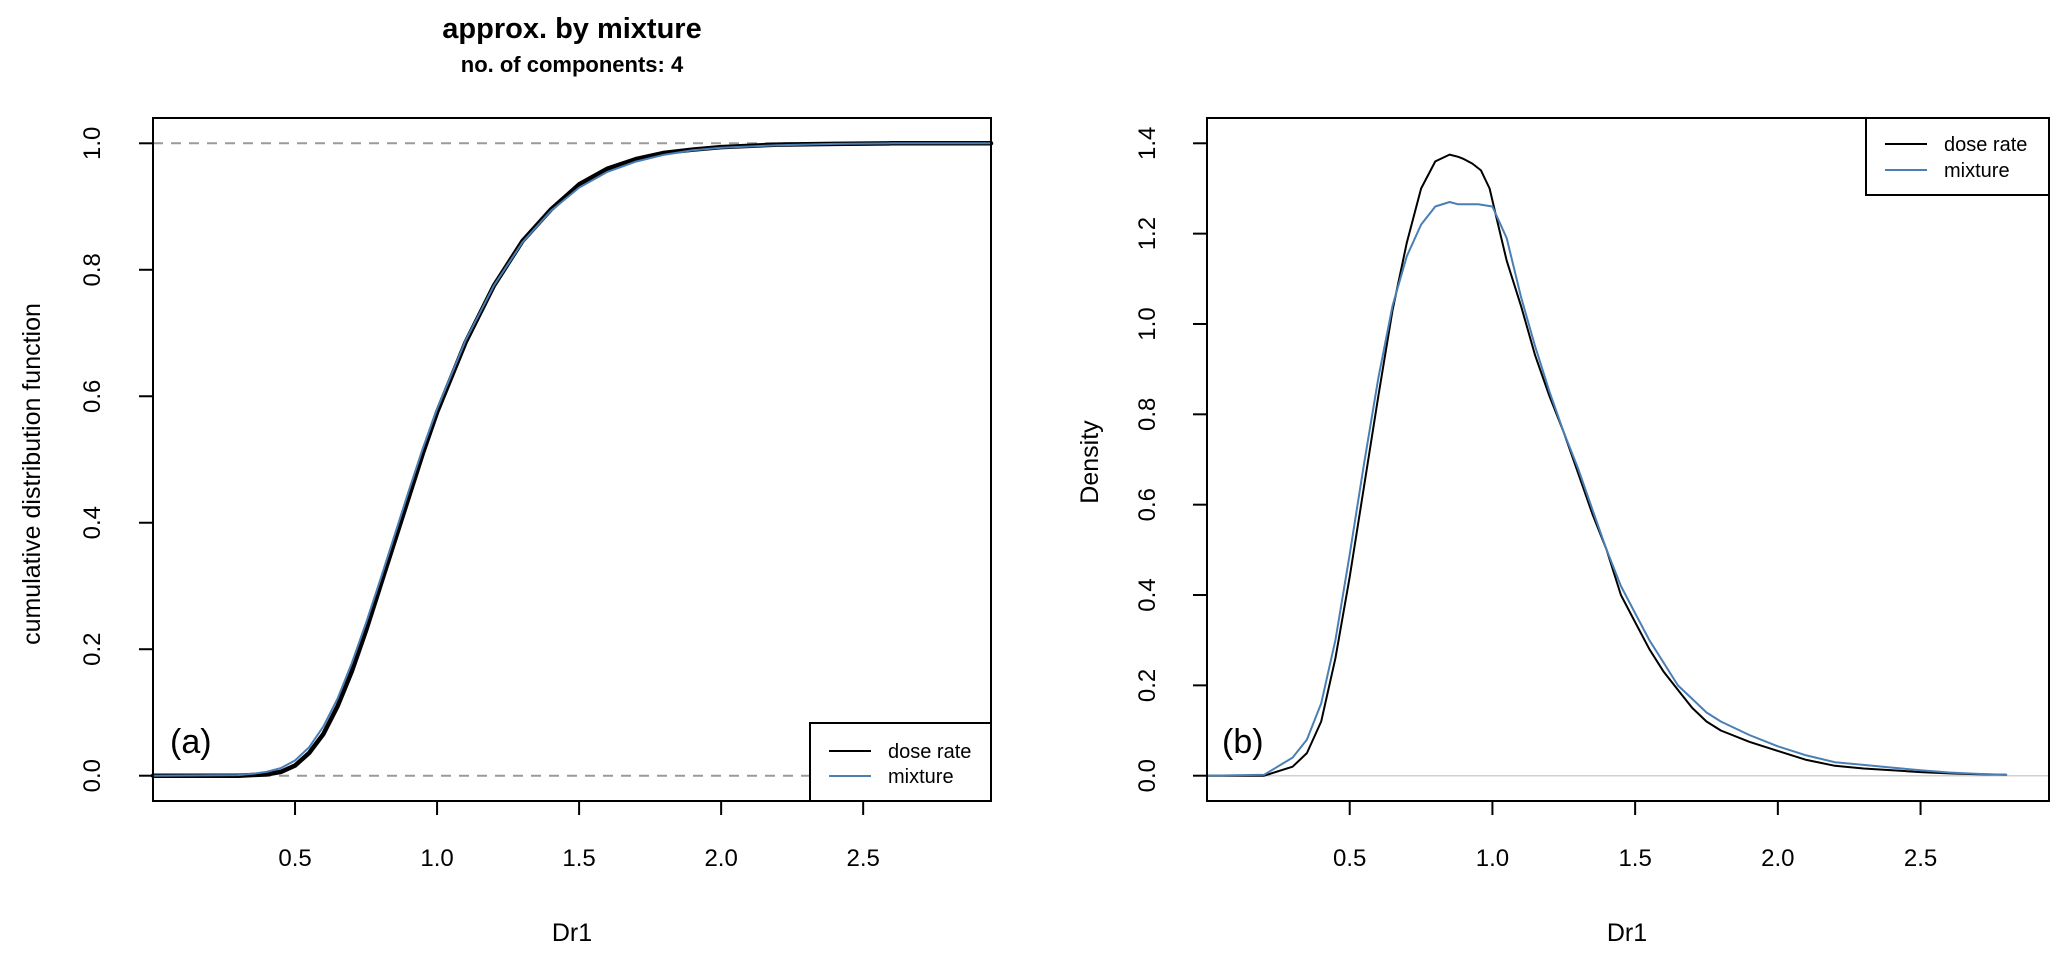  What do you see at coordinates (578, 858) in the screenshot?
I see `chart-a-x-tick-label-2: 1.5` at bounding box center [578, 858].